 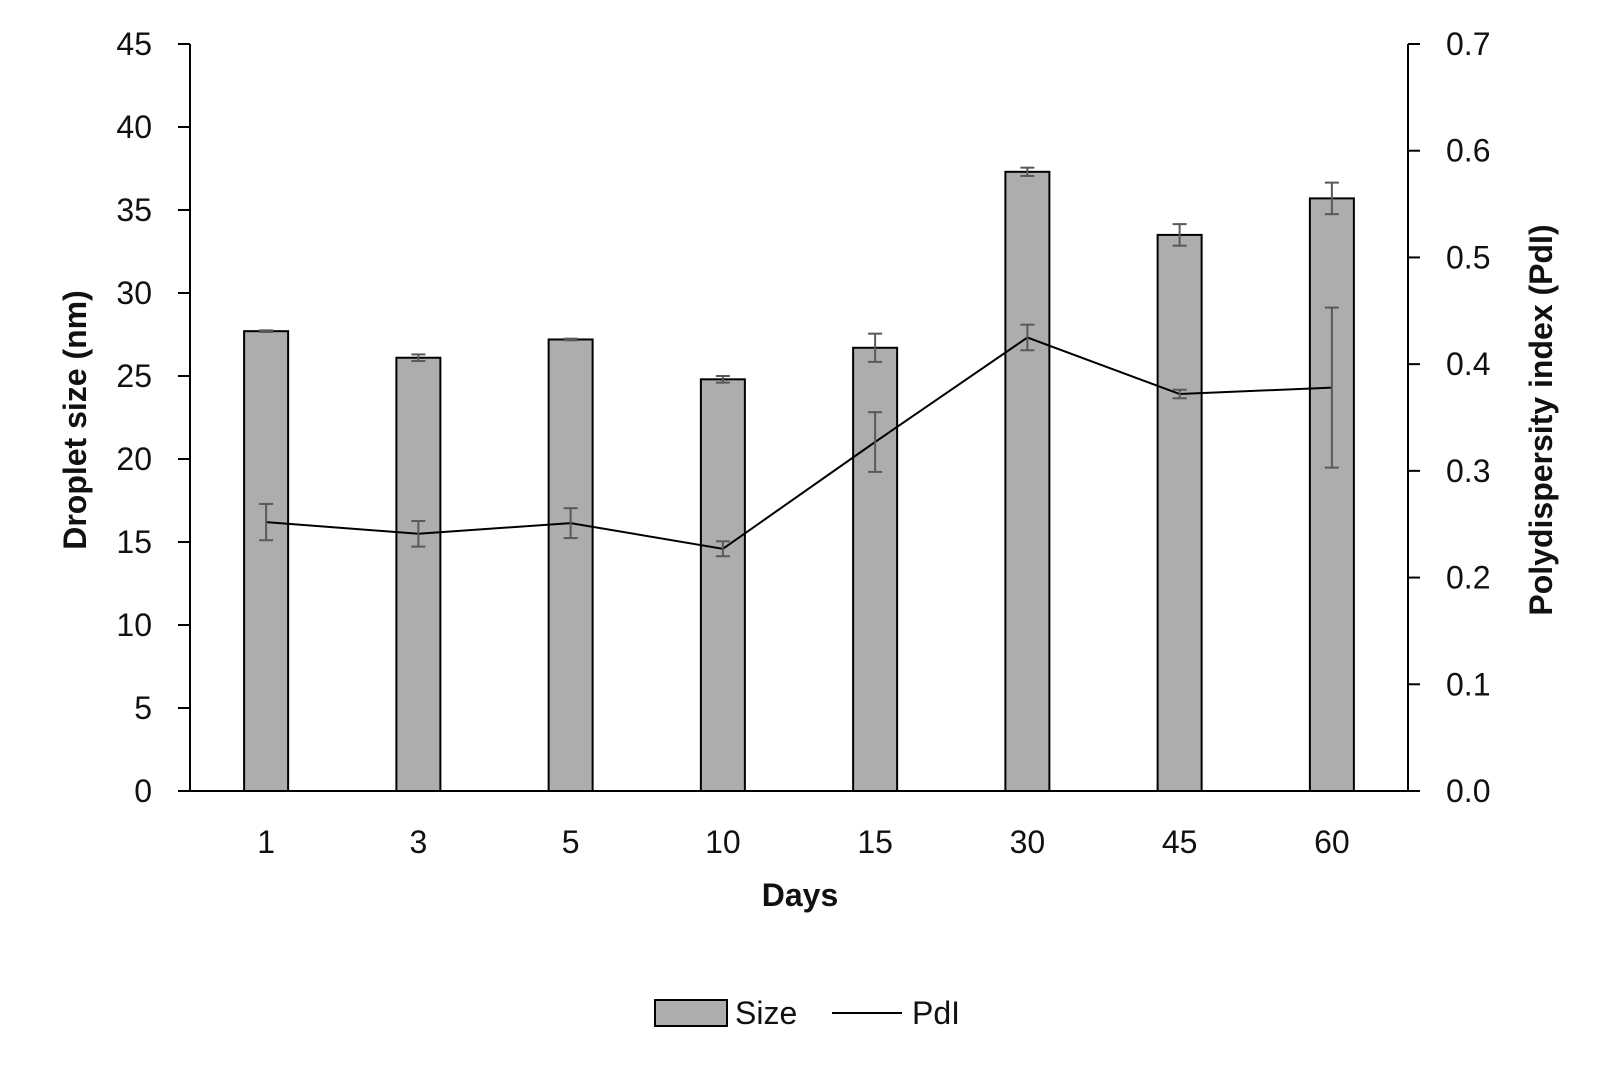 I want to click on y-tick-label: 10, so click(x=134, y=625).